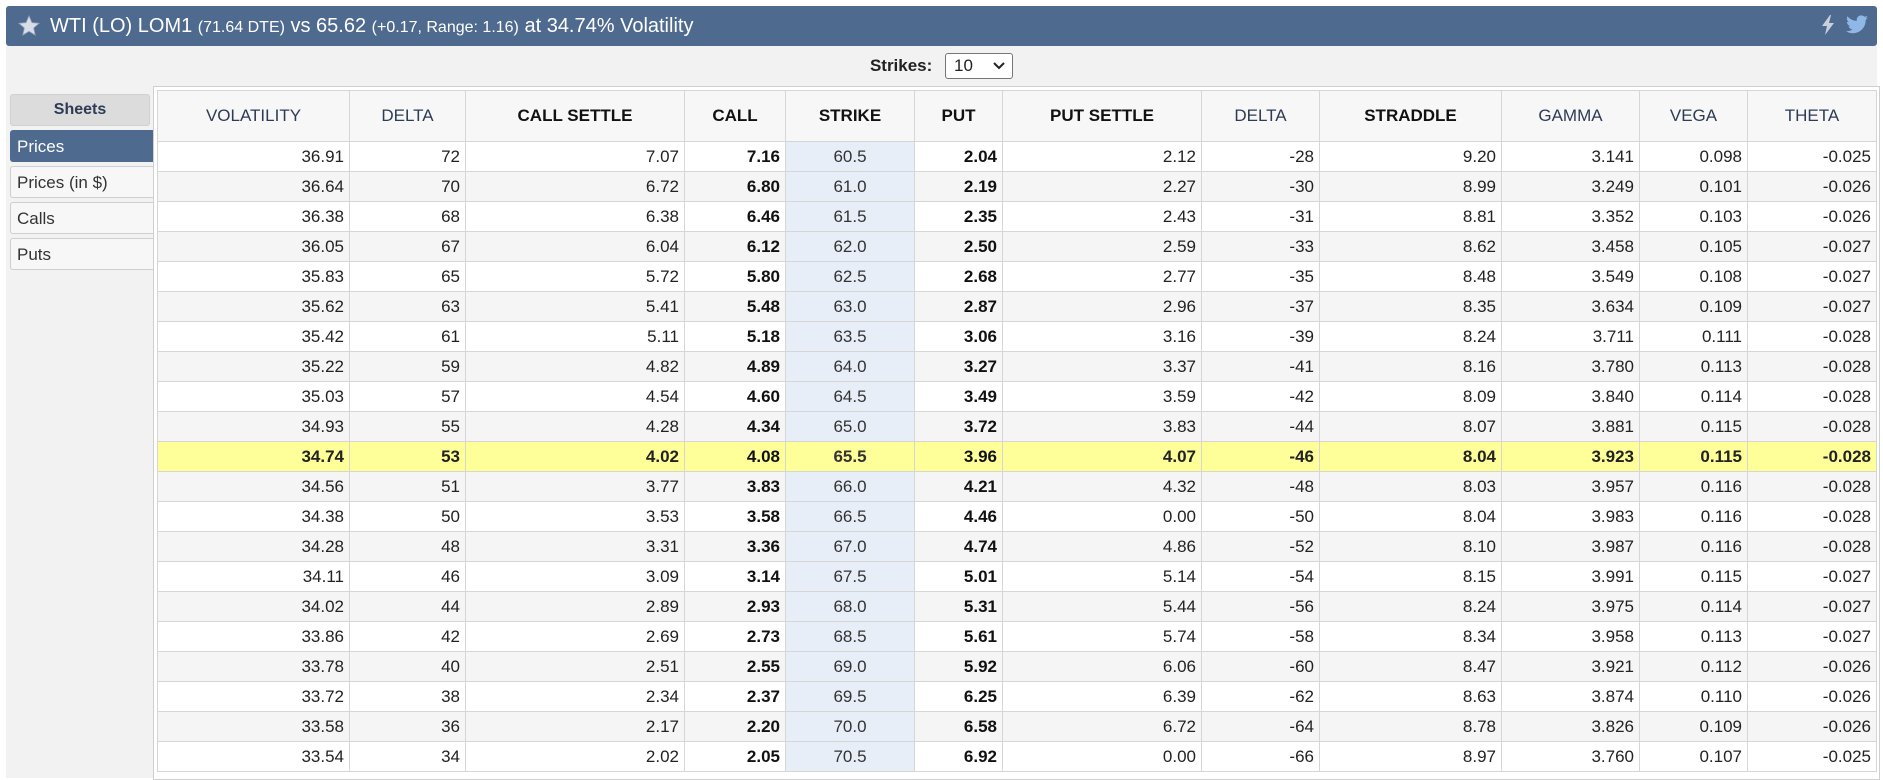 The image size is (1883, 780). What do you see at coordinates (407, 456) in the screenshot?
I see `cell-call-delta: 53` at bounding box center [407, 456].